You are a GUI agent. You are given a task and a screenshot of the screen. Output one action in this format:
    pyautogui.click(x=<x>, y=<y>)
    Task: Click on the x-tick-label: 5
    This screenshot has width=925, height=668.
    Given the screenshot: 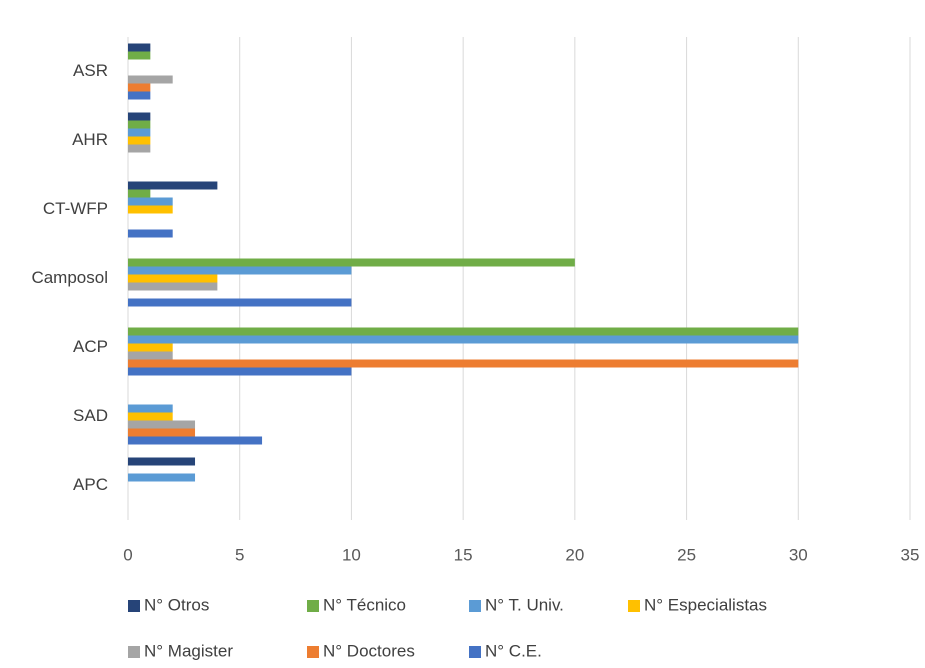 What is the action you would take?
    pyautogui.click(x=239, y=554)
    